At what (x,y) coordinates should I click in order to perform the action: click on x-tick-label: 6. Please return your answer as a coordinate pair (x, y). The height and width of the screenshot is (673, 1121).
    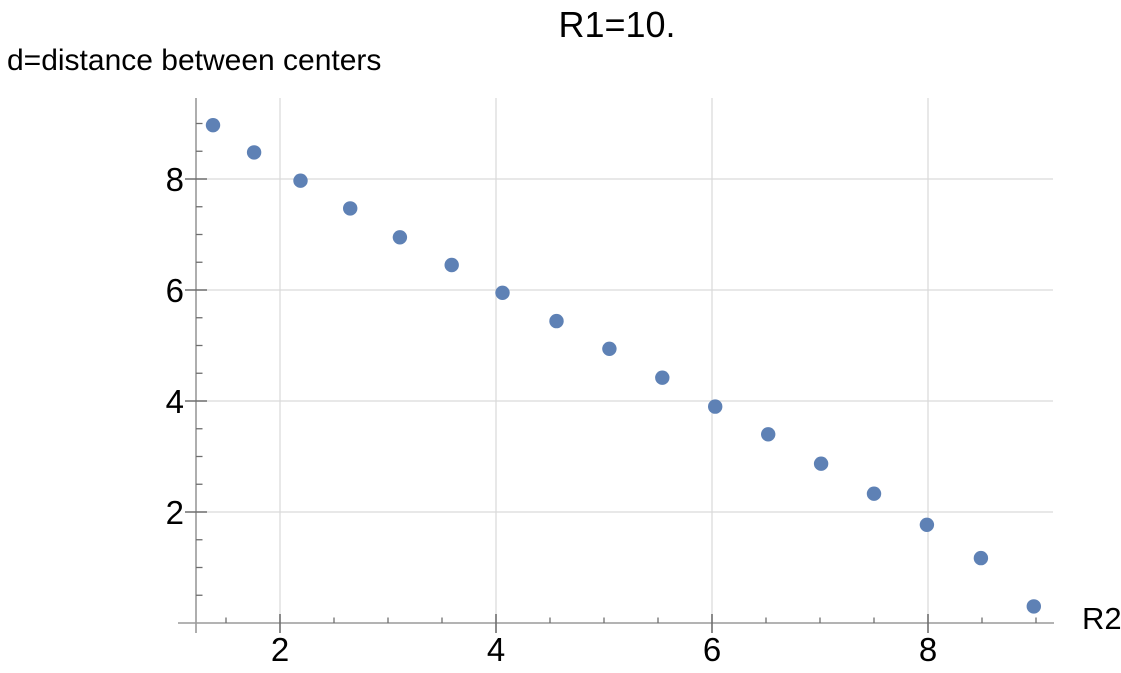
    Looking at the image, I should click on (712, 649).